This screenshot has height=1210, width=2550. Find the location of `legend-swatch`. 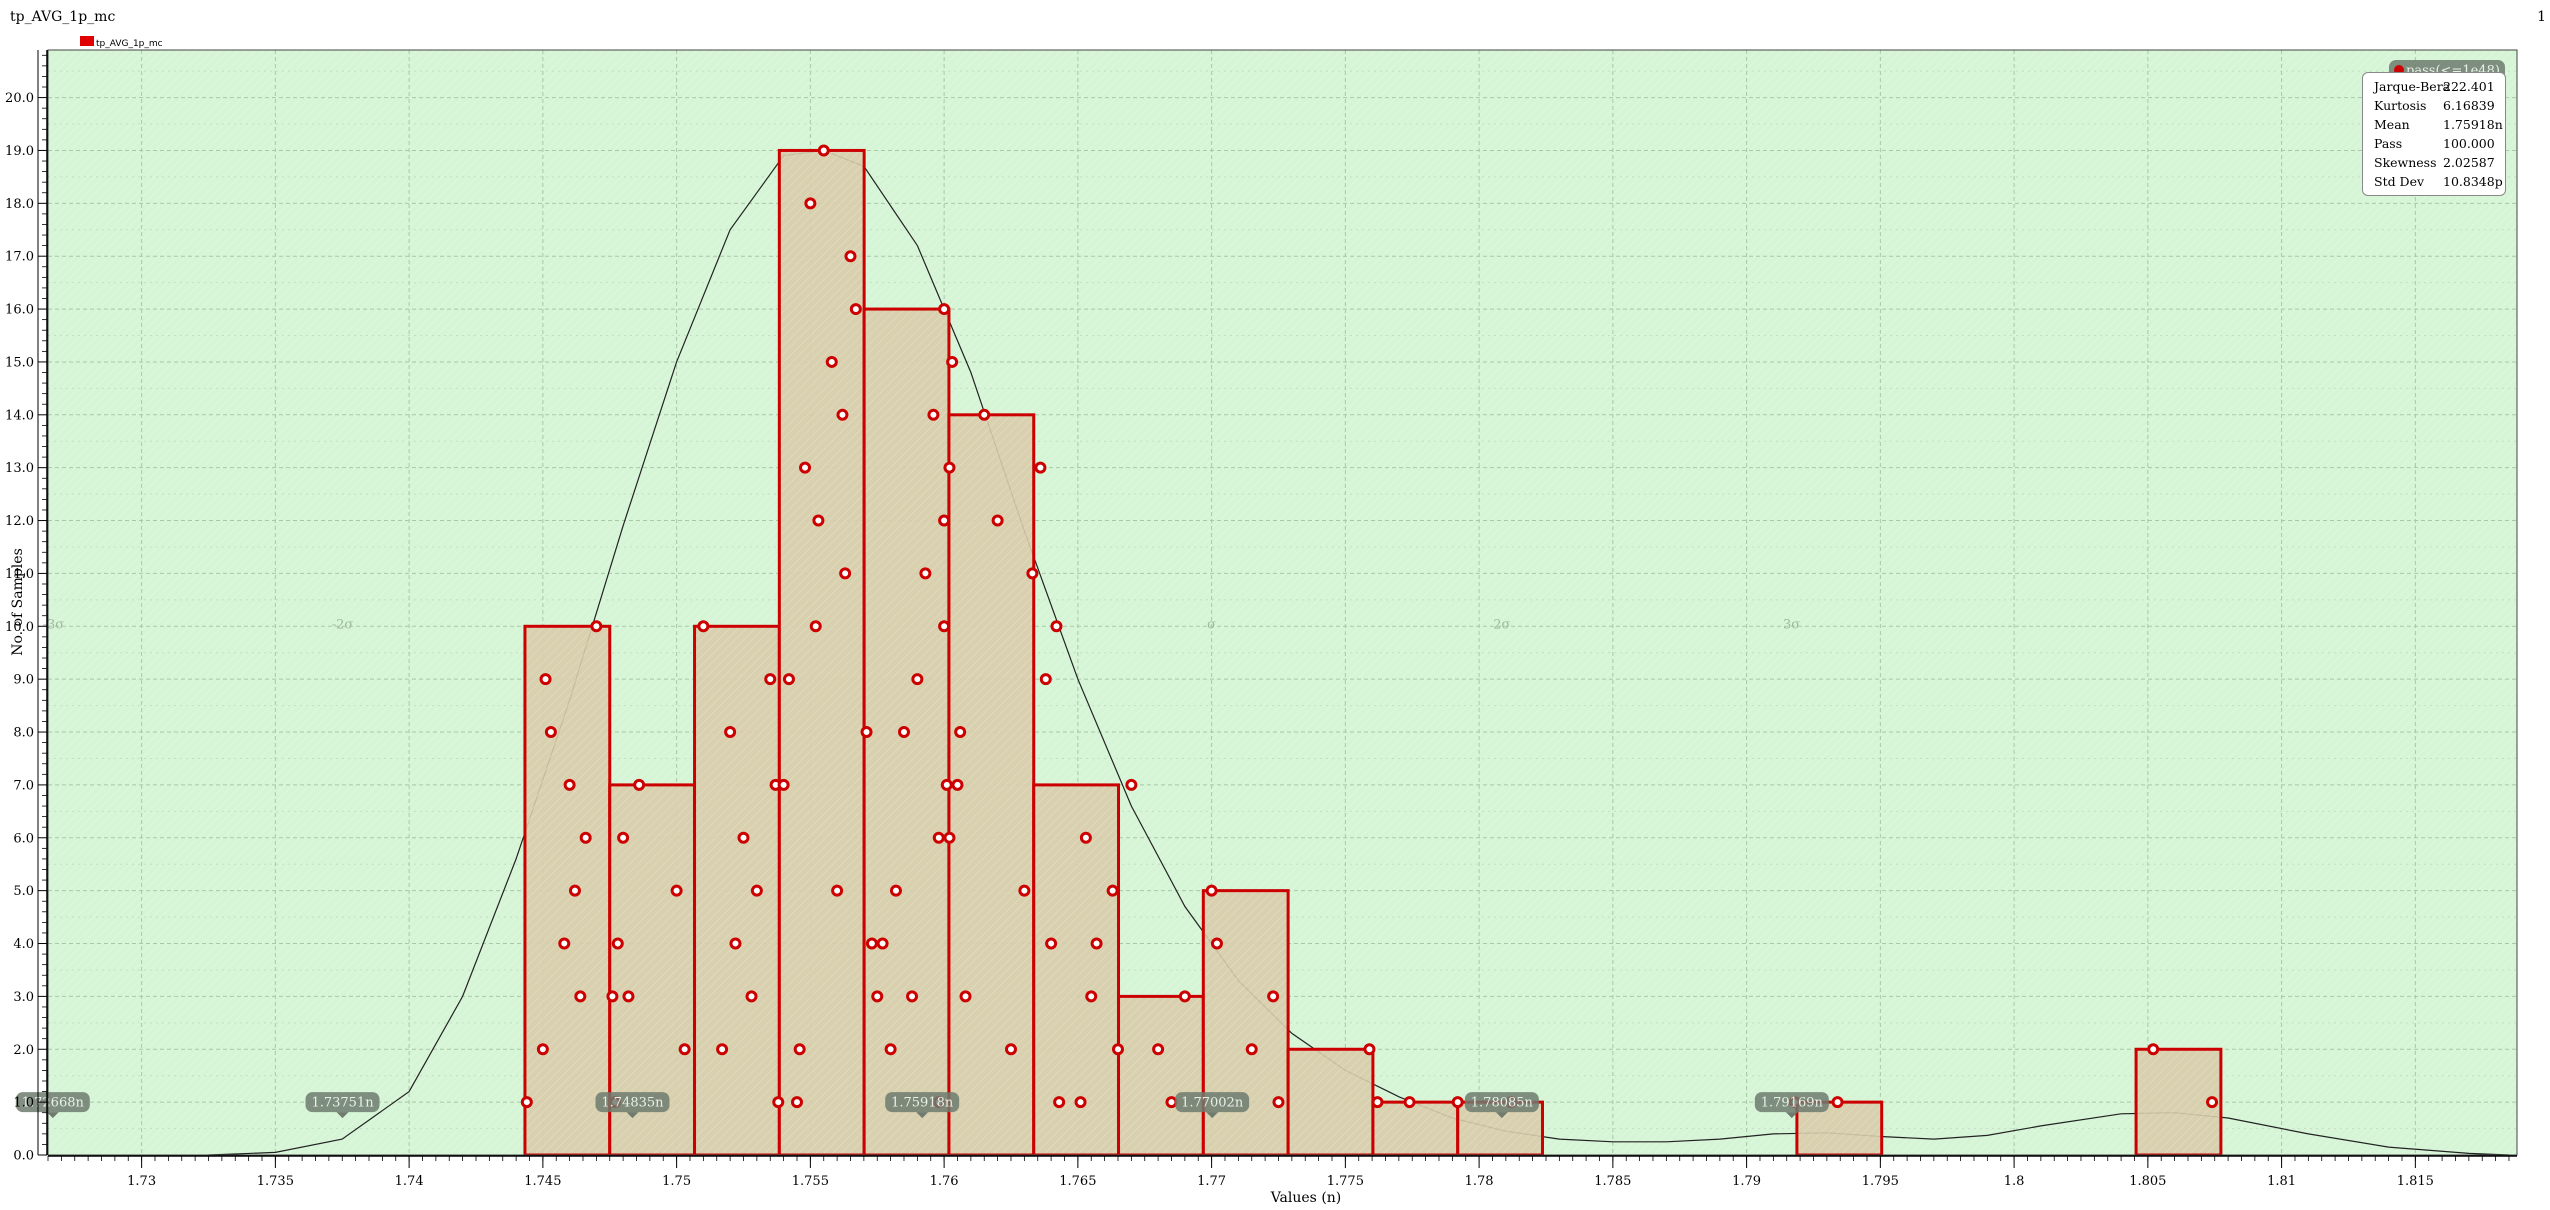

legend-swatch is located at coordinates (87, 41).